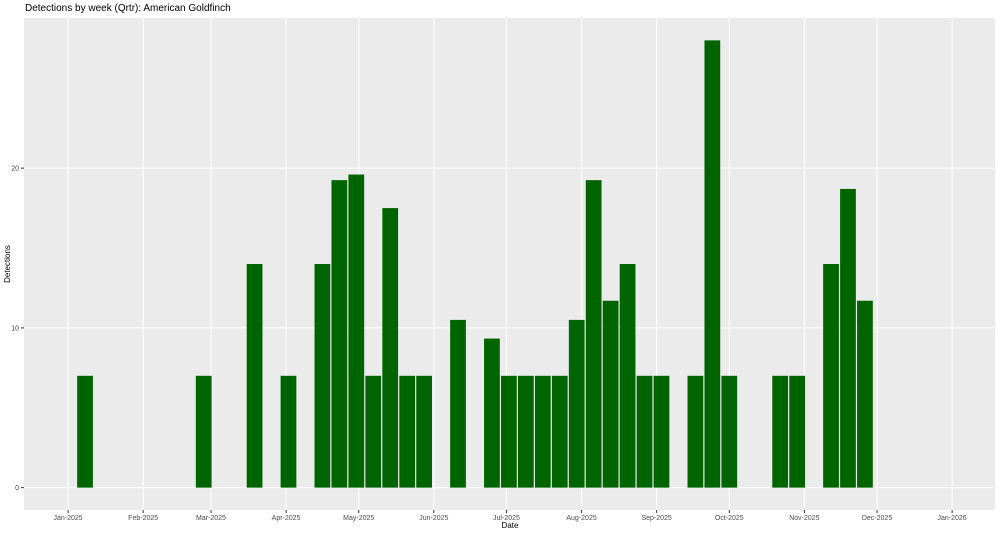 Image resolution: width=1000 pixels, height=534 pixels. Describe the element at coordinates (656, 518) in the screenshot. I see `x-tick-label: Sep-2025` at that location.